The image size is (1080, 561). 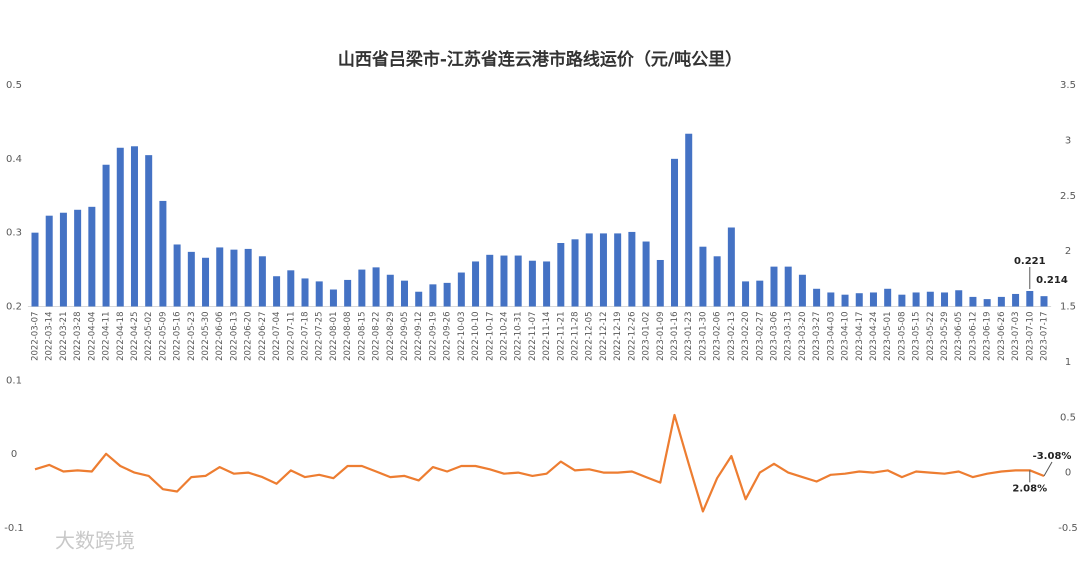 What do you see at coordinates (1029, 488) in the screenshot?
I see `data-label: 2.08%` at bounding box center [1029, 488].